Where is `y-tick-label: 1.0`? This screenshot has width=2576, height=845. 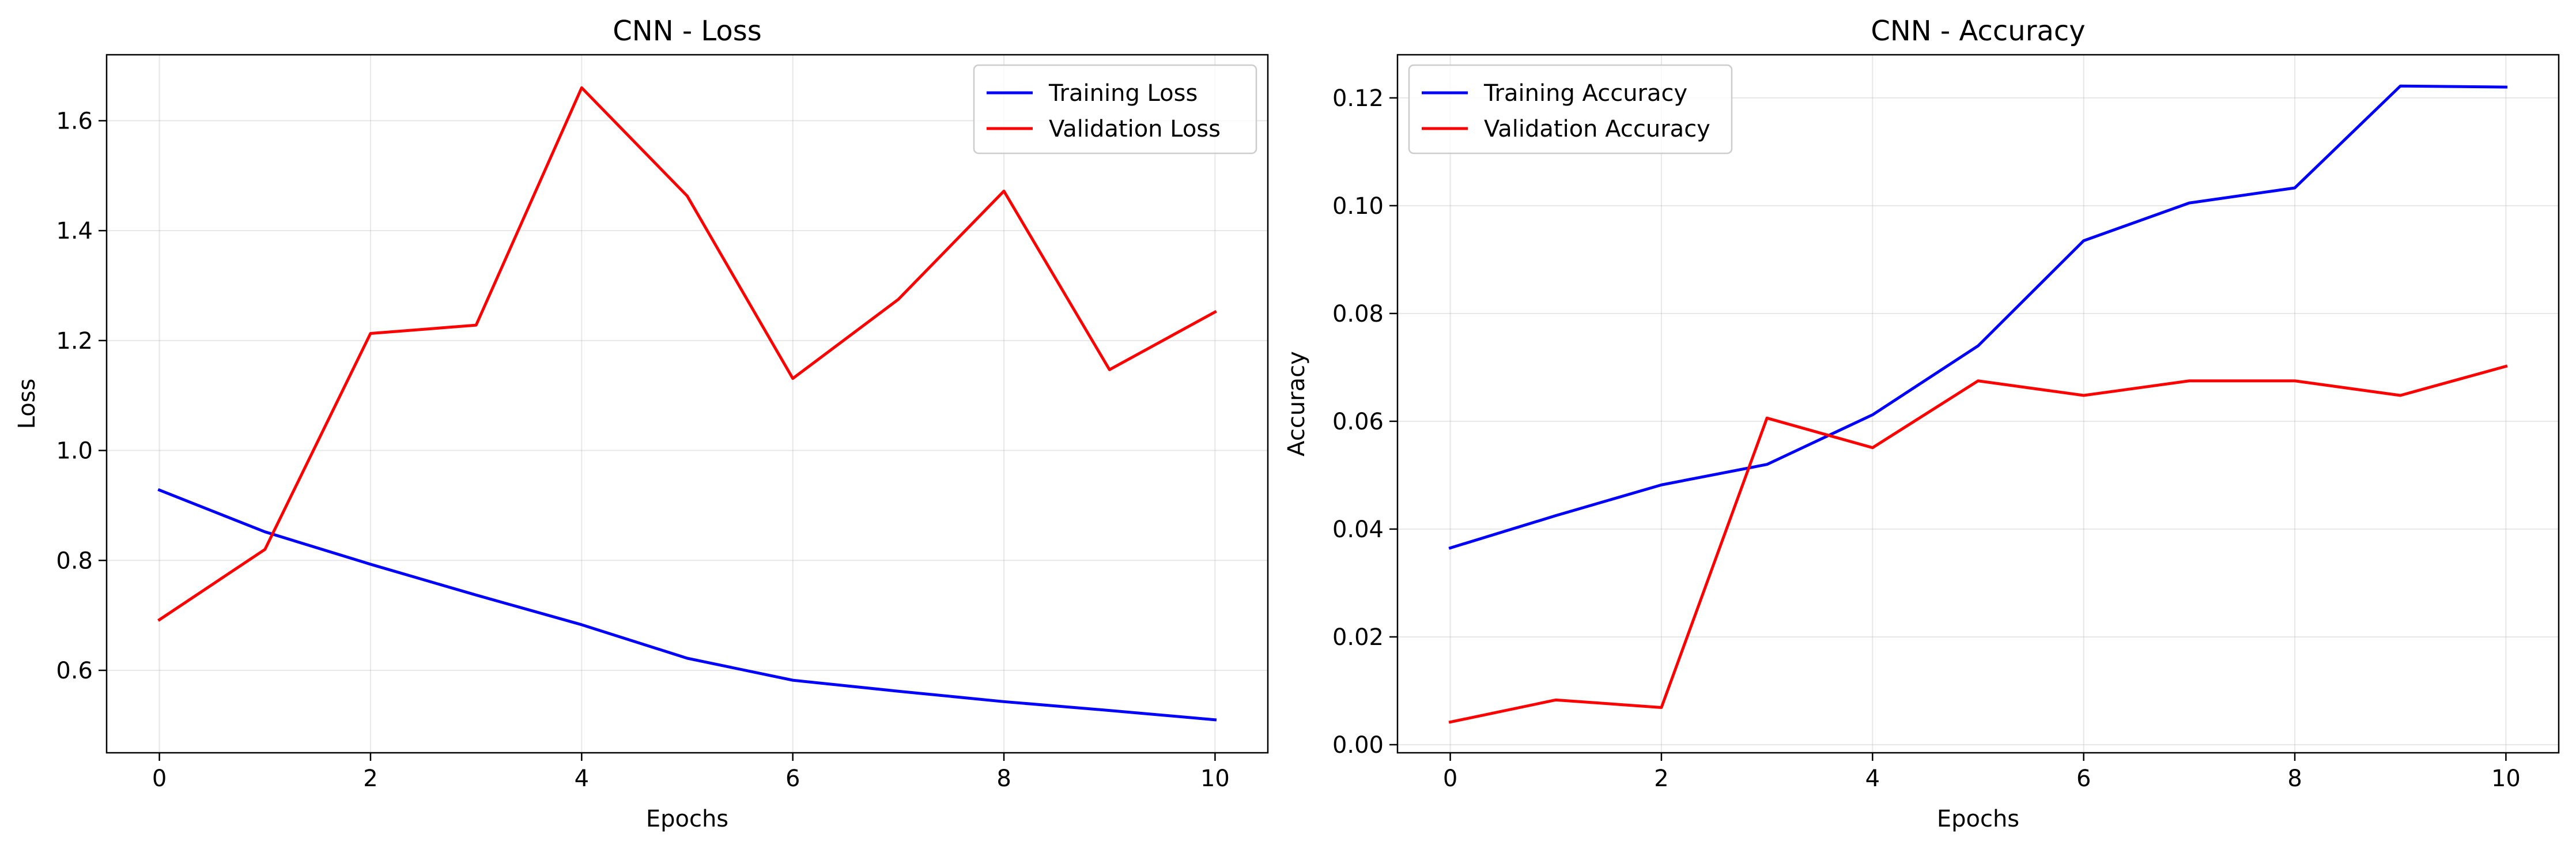 y-tick-label: 1.0 is located at coordinates (75, 451).